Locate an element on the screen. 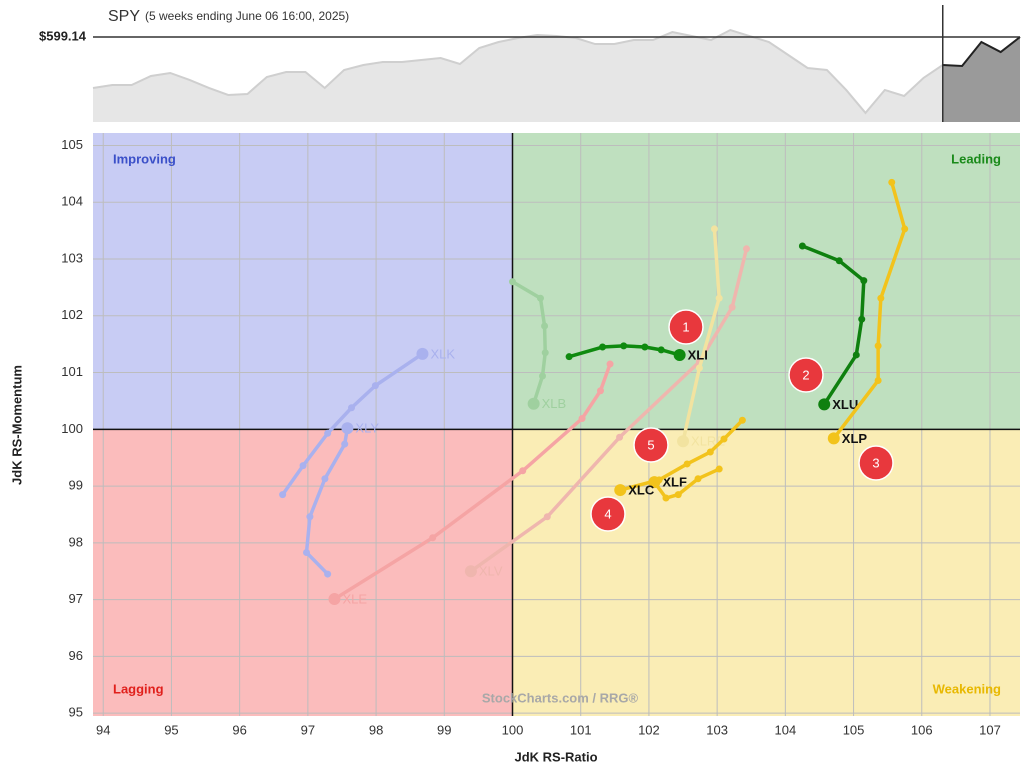  y-tick-label: 102 is located at coordinates (72, 314).